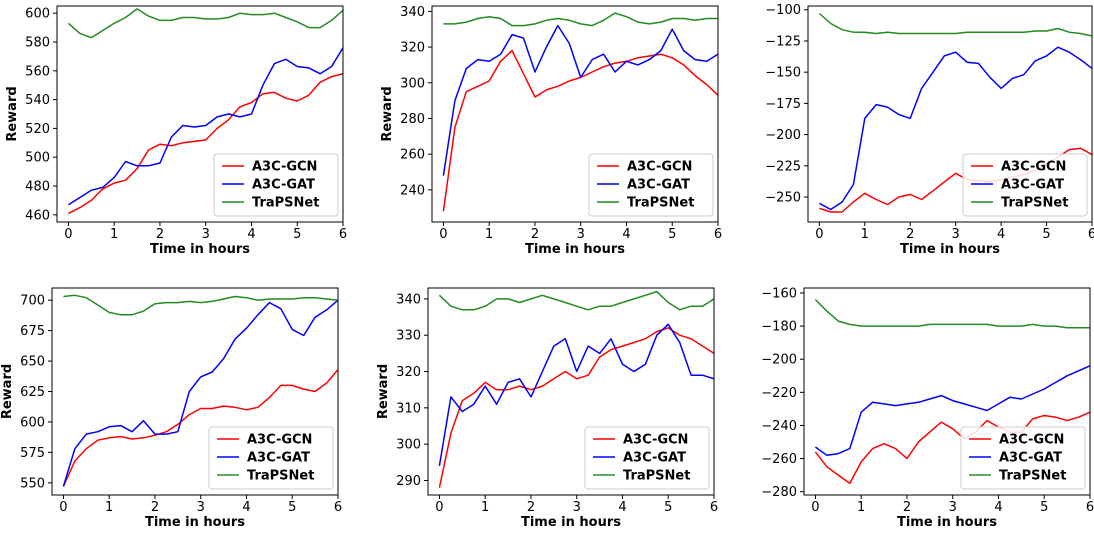 The width and height of the screenshot is (1094, 533). Describe the element at coordinates (412, 155) in the screenshot. I see `y-tick-label: 260` at that location.